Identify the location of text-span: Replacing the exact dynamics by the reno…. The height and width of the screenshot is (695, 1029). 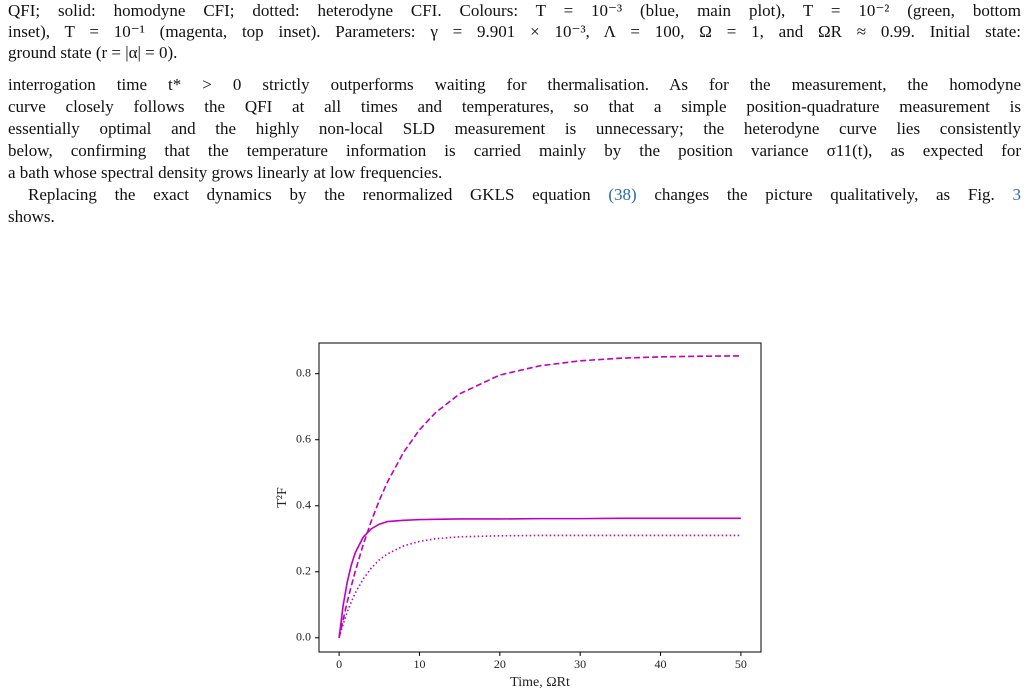
(318, 194).